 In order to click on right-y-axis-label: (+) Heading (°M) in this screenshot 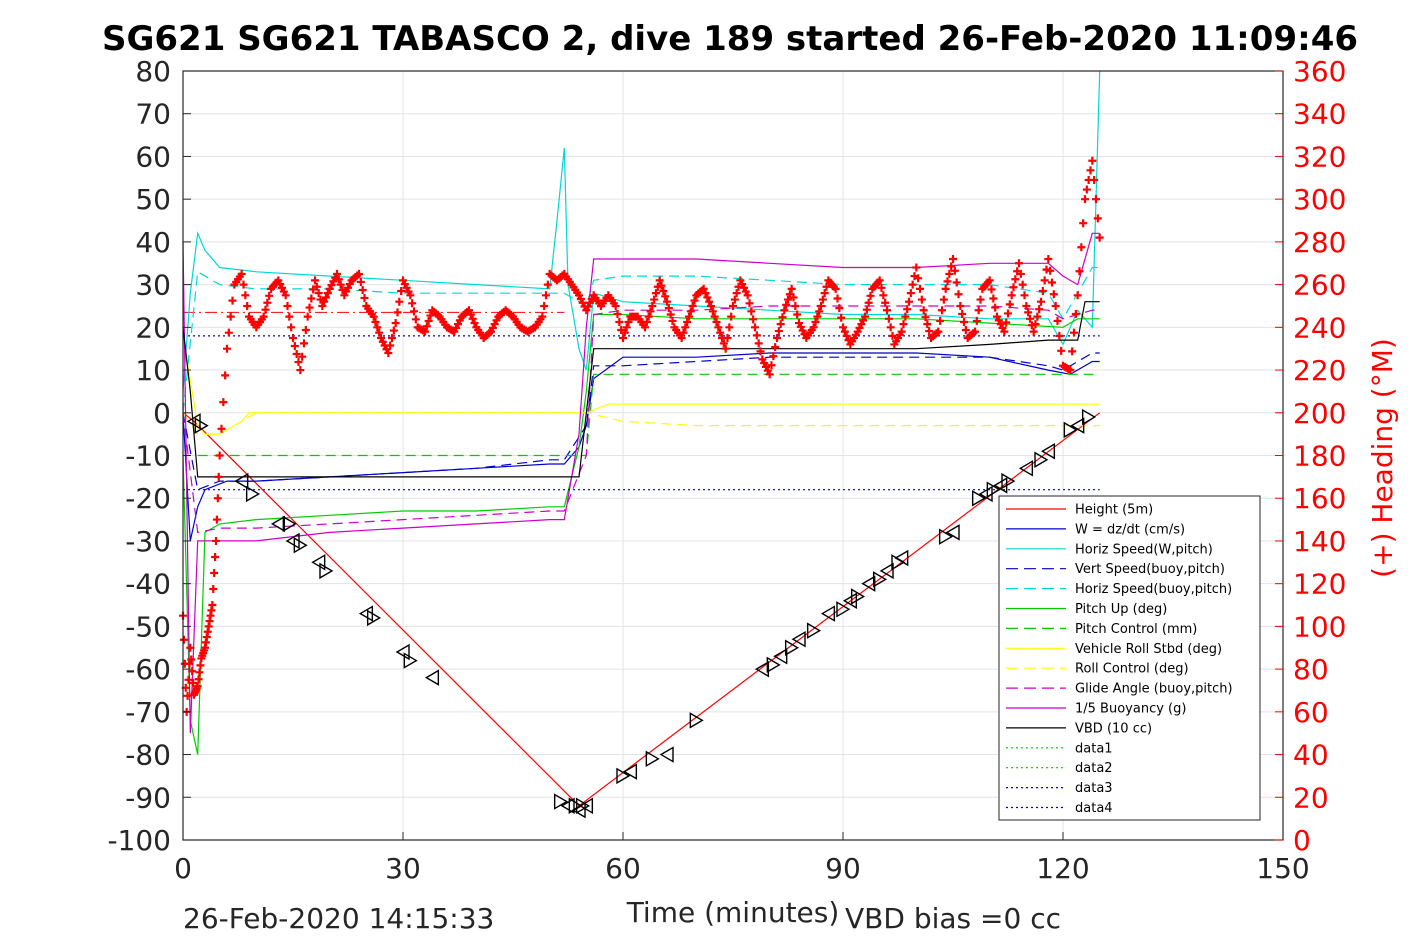, I will do `click(1382, 458)`.